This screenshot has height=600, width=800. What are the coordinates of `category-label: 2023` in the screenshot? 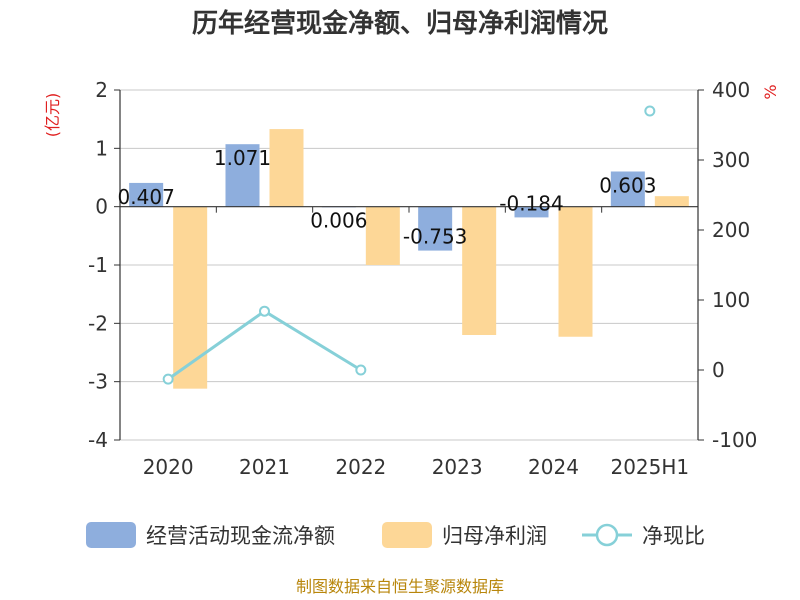 It's located at (457, 467).